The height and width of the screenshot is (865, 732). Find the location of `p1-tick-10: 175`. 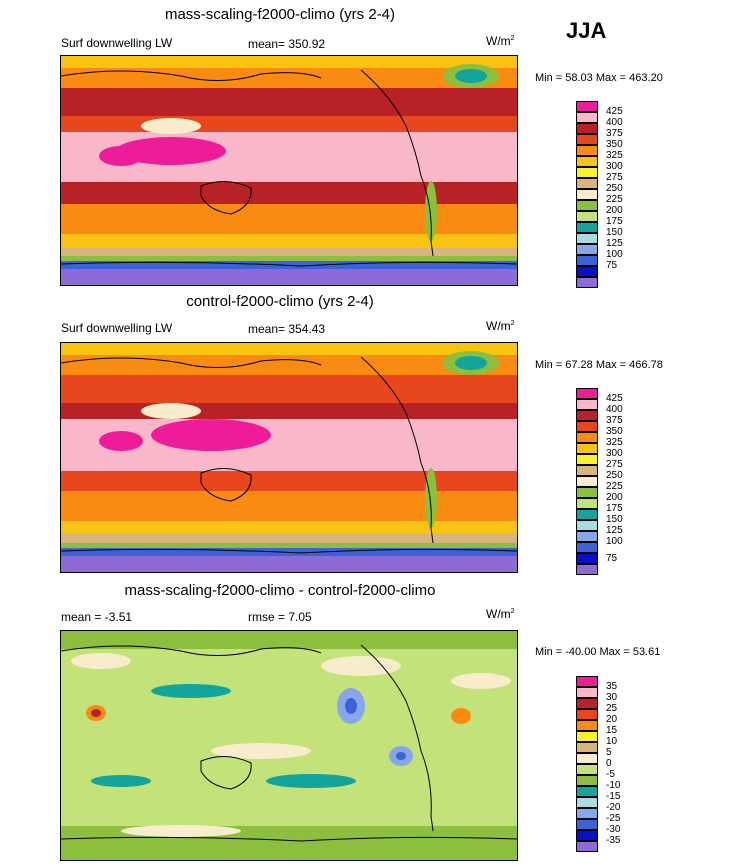

p1-tick-10: 175 is located at coordinates (614, 221).